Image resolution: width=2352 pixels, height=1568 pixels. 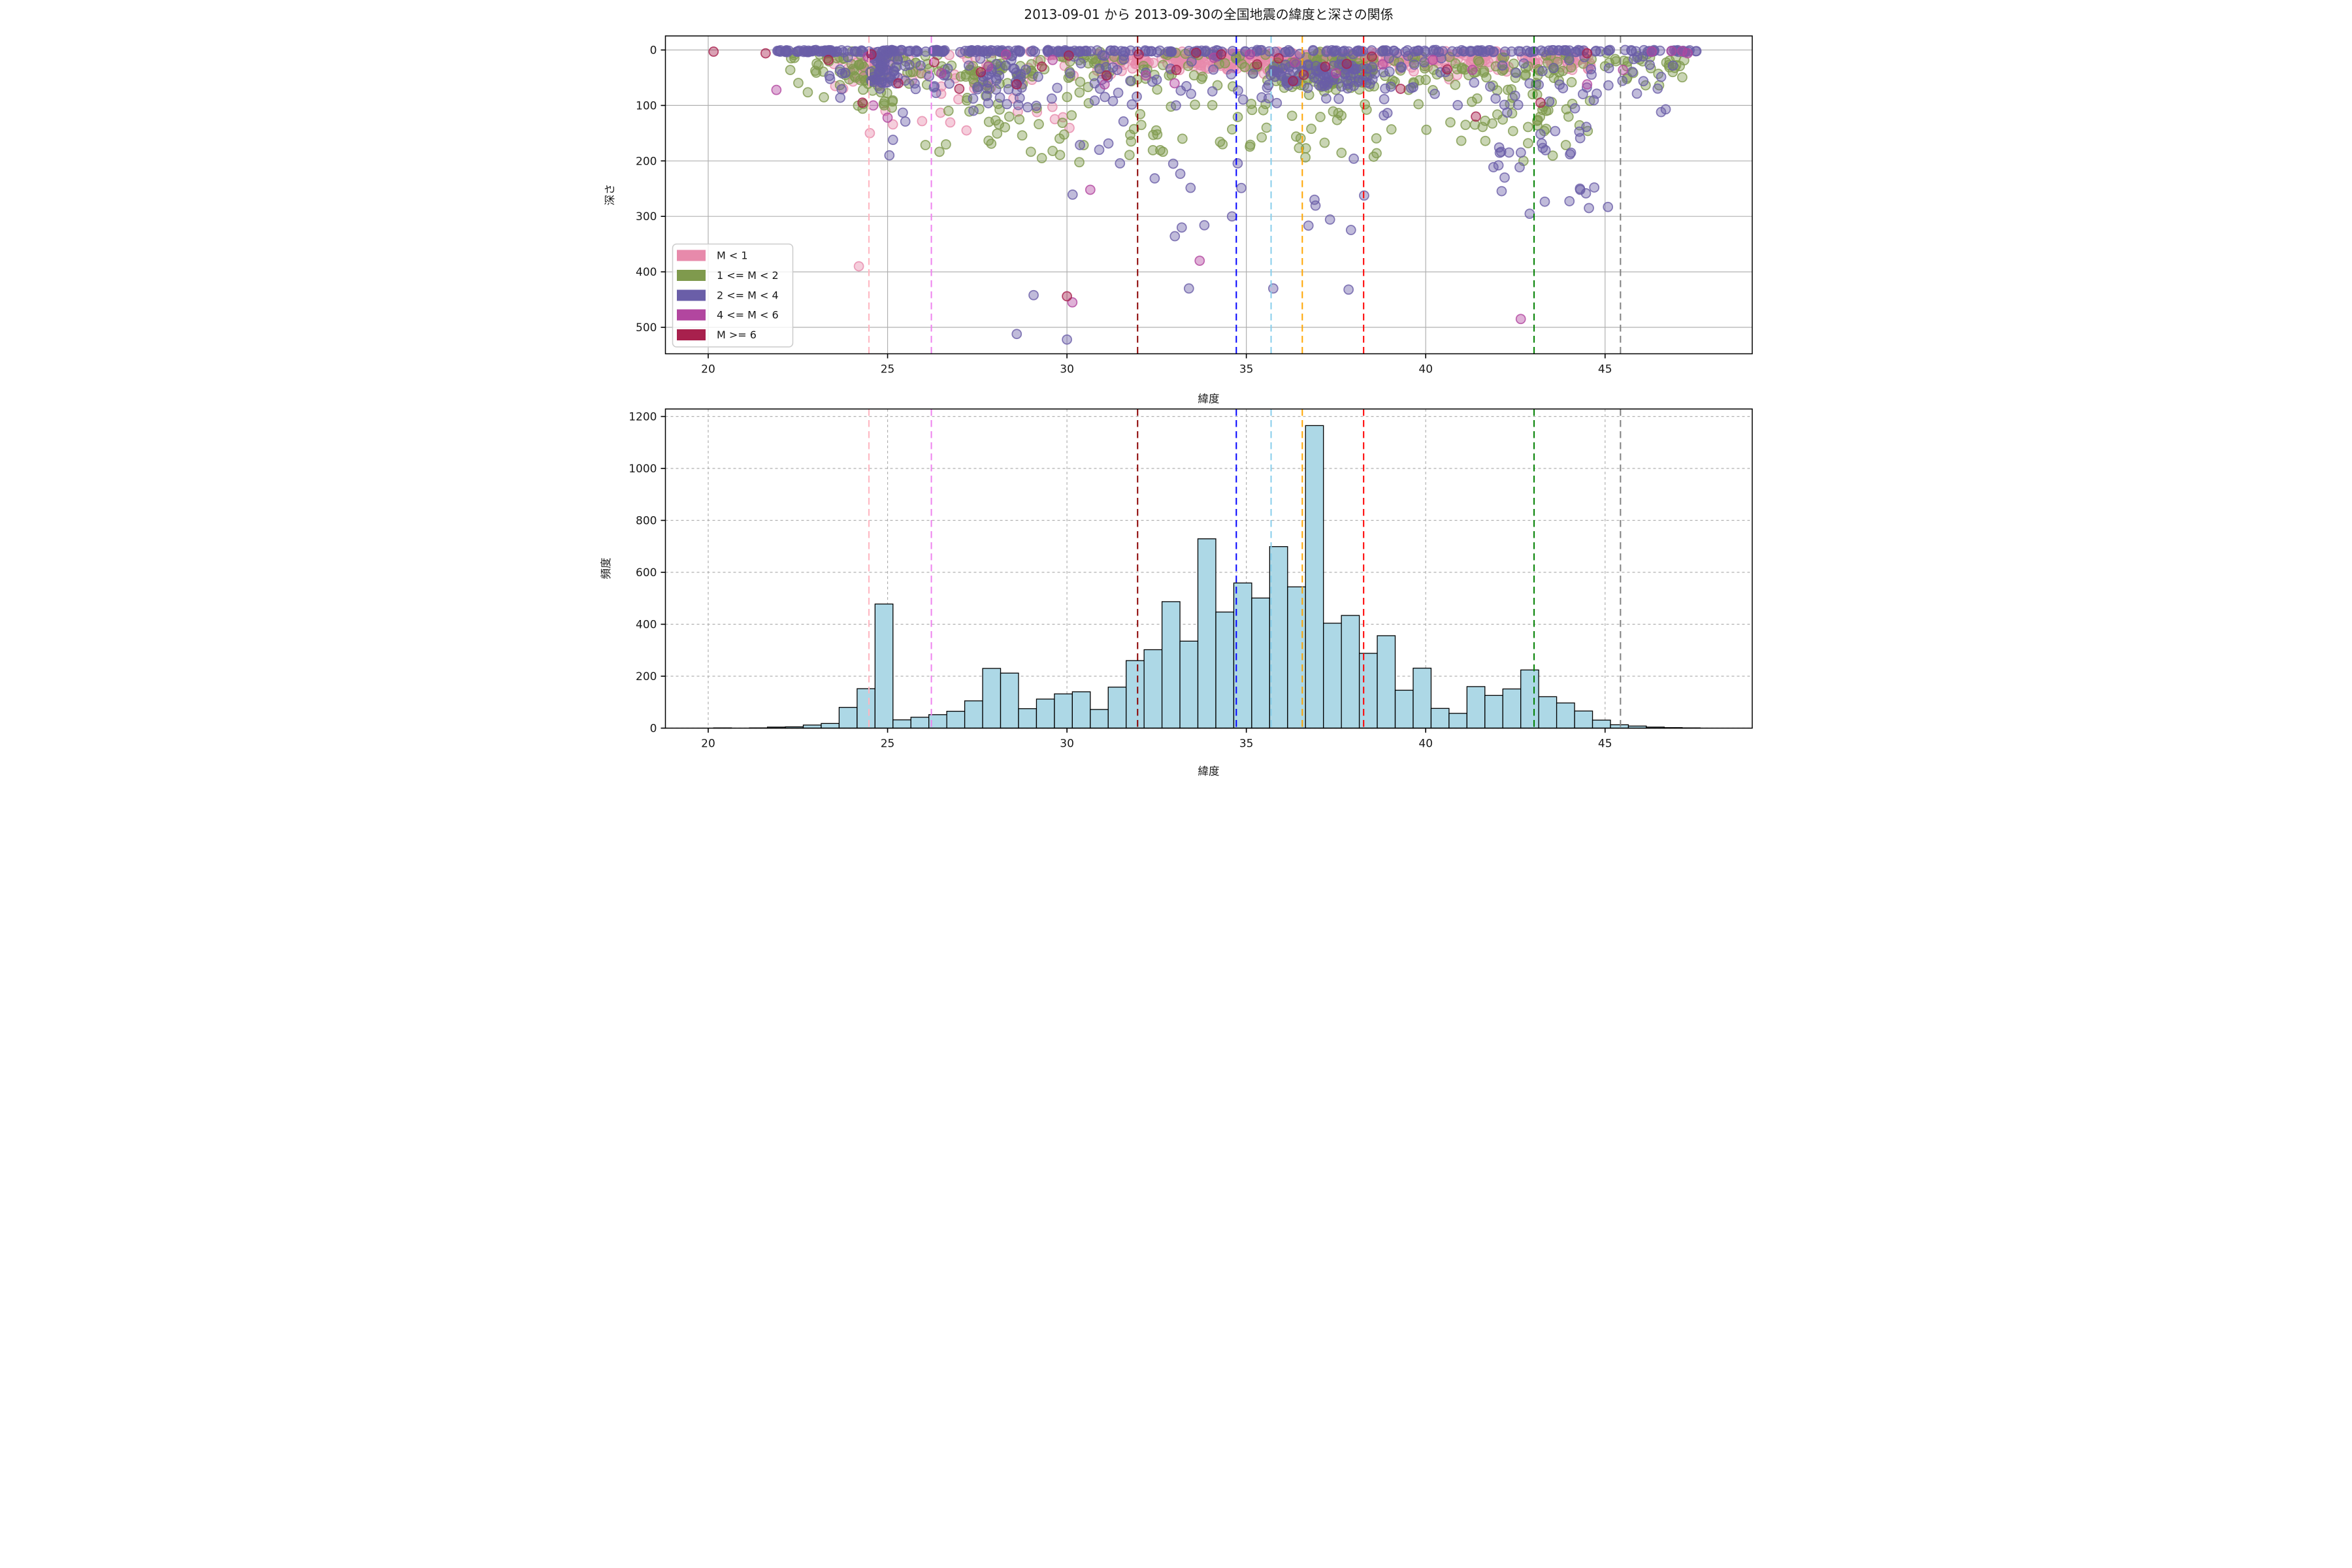 I want to click on y-tick-label: 1200, so click(x=643, y=417).